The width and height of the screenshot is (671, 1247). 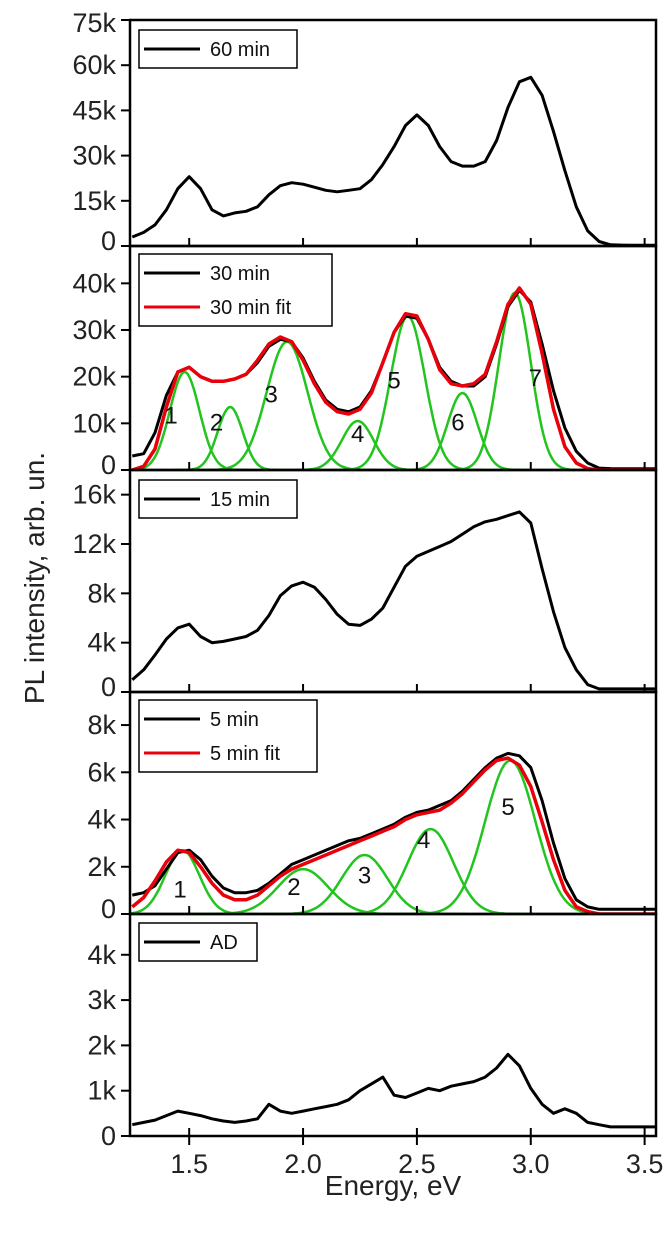 What do you see at coordinates (343, 849) in the screenshot?
I see `label-layer: 1 2 3 4 5` at bounding box center [343, 849].